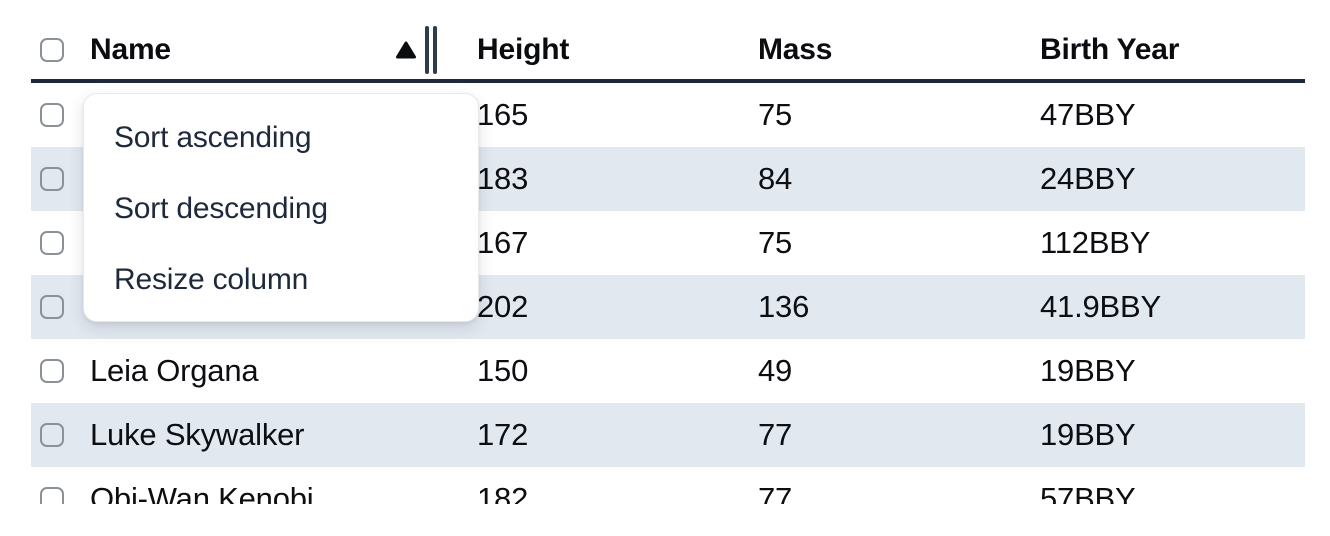 This screenshot has height=536, width=1330. I want to click on cell-height: 172, so click(503, 434).